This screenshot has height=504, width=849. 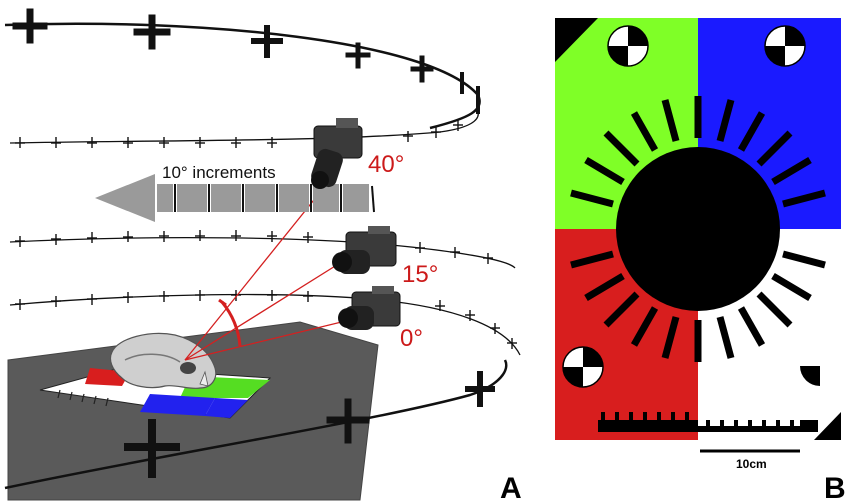 I want to click on orbit-ticks-top, so click(x=246, y=61).